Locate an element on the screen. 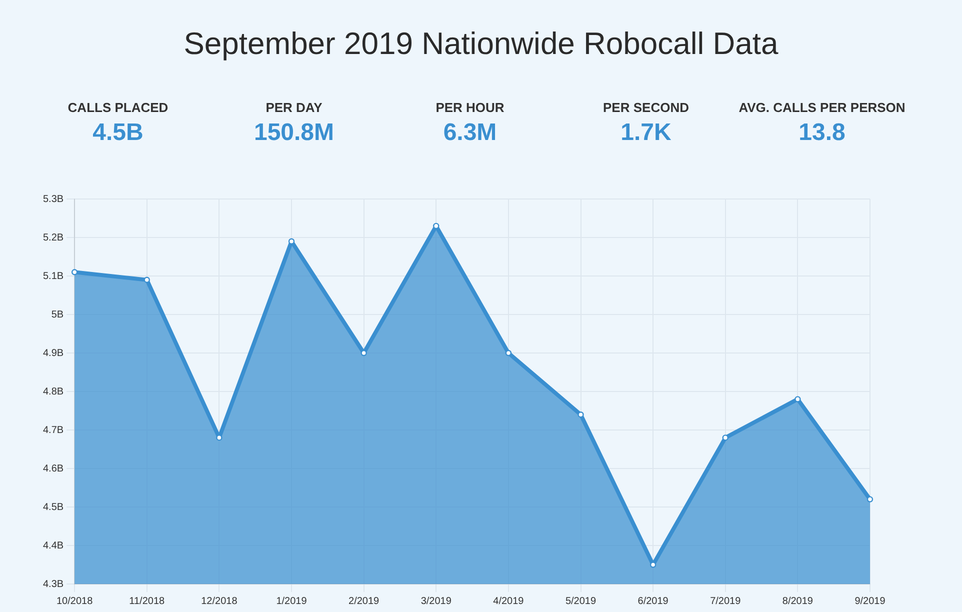  x-tick-label: 7/2019 is located at coordinates (726, 601).